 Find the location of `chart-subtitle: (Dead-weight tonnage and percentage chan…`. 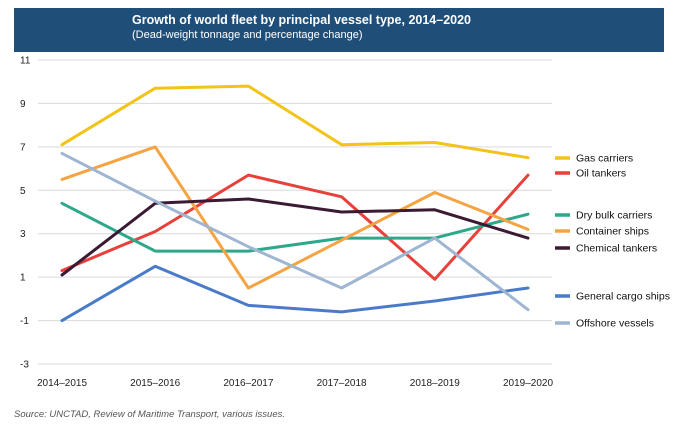

chart-subtitle: (Dead-weight tonnage and percentage chan… is located at coordinates (247, 35).